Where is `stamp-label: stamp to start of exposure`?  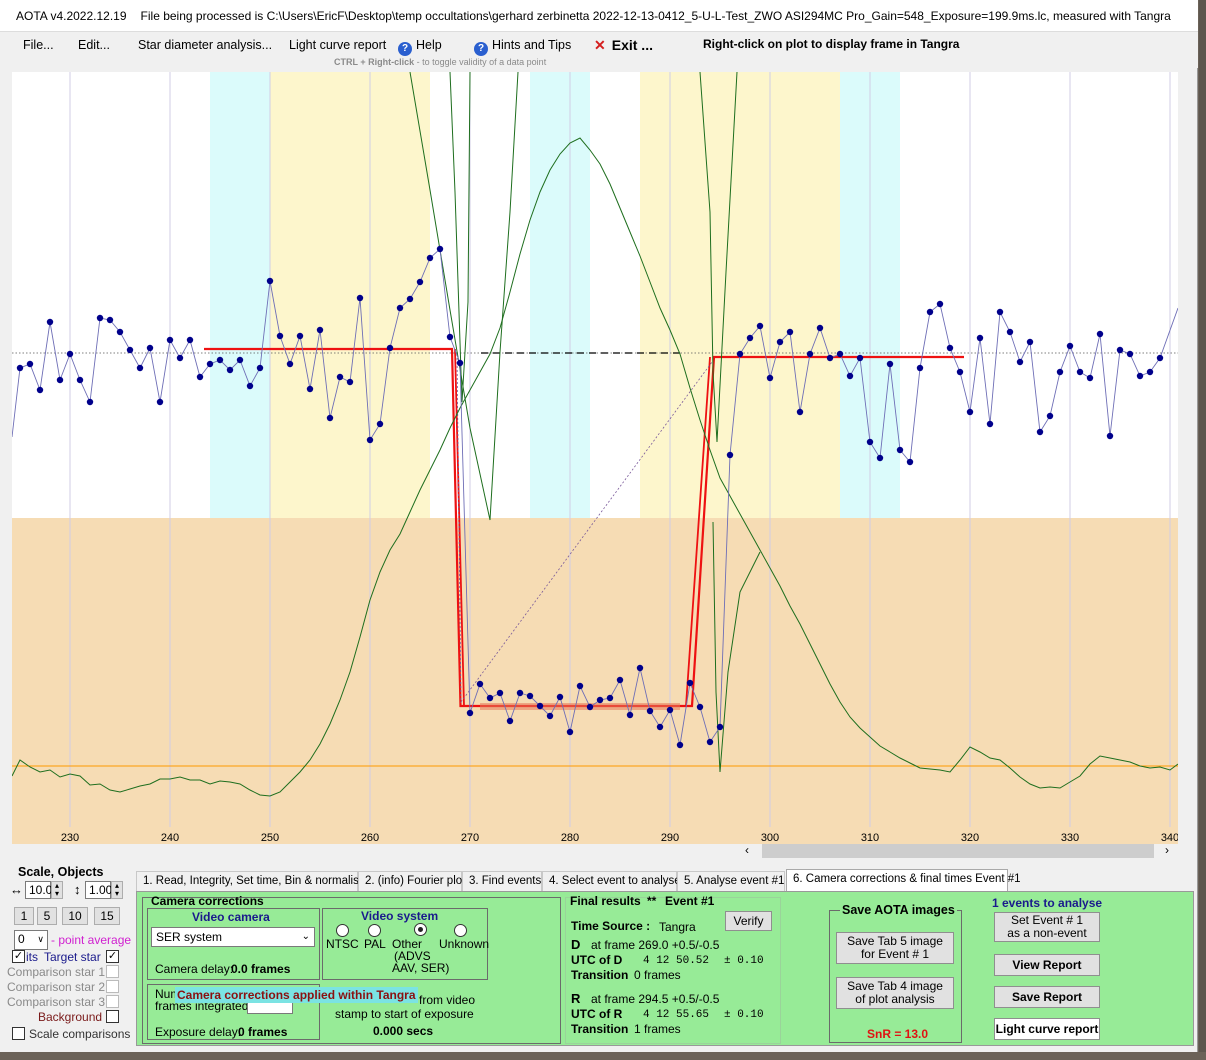
stamp-label: stamp to start of exposure is located at coordinates (404, 1014).